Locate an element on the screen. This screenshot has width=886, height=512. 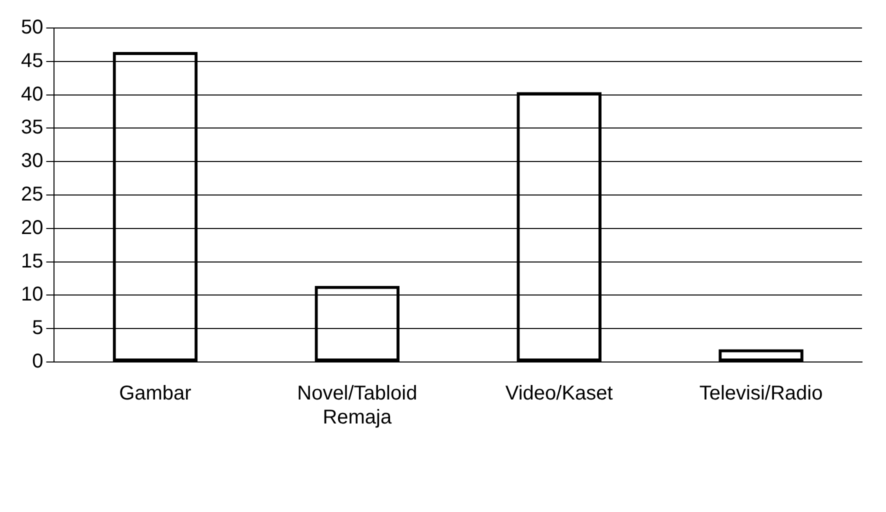
y-tick-label: 10 is located at coordinates (32, 295).